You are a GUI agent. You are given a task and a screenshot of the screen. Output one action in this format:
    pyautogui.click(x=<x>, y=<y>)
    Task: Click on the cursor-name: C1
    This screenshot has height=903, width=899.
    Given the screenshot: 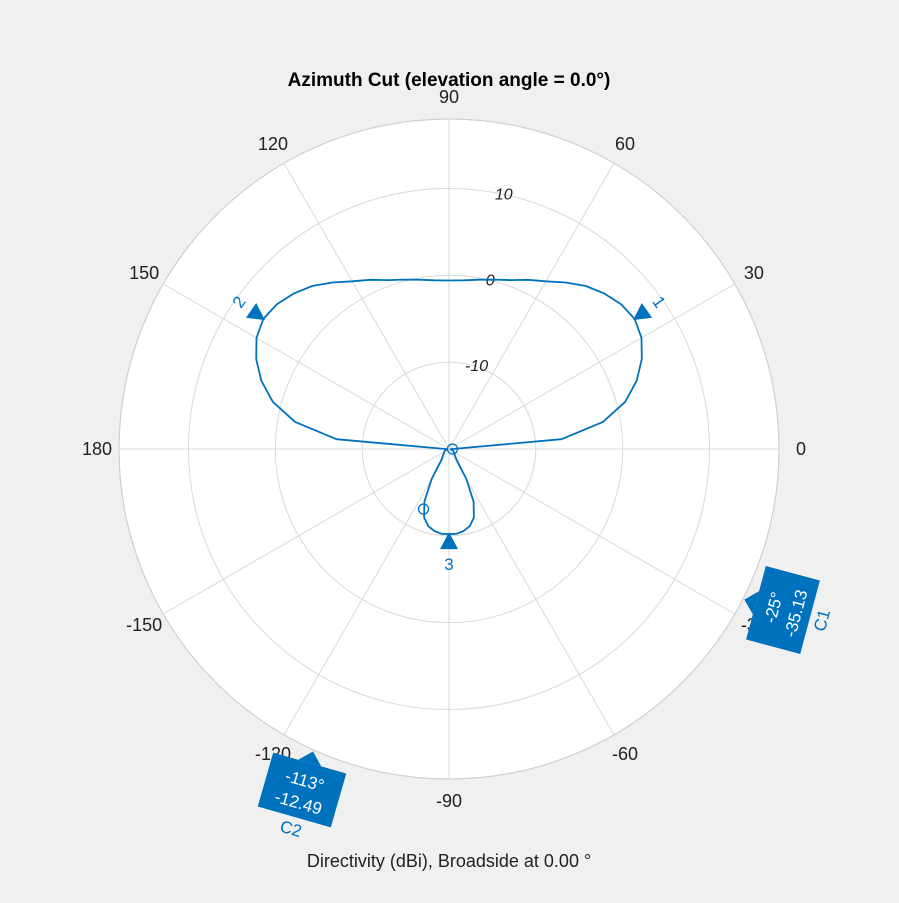 What is the action you would take?
    pyautogui.click(x=822, y=621)
    